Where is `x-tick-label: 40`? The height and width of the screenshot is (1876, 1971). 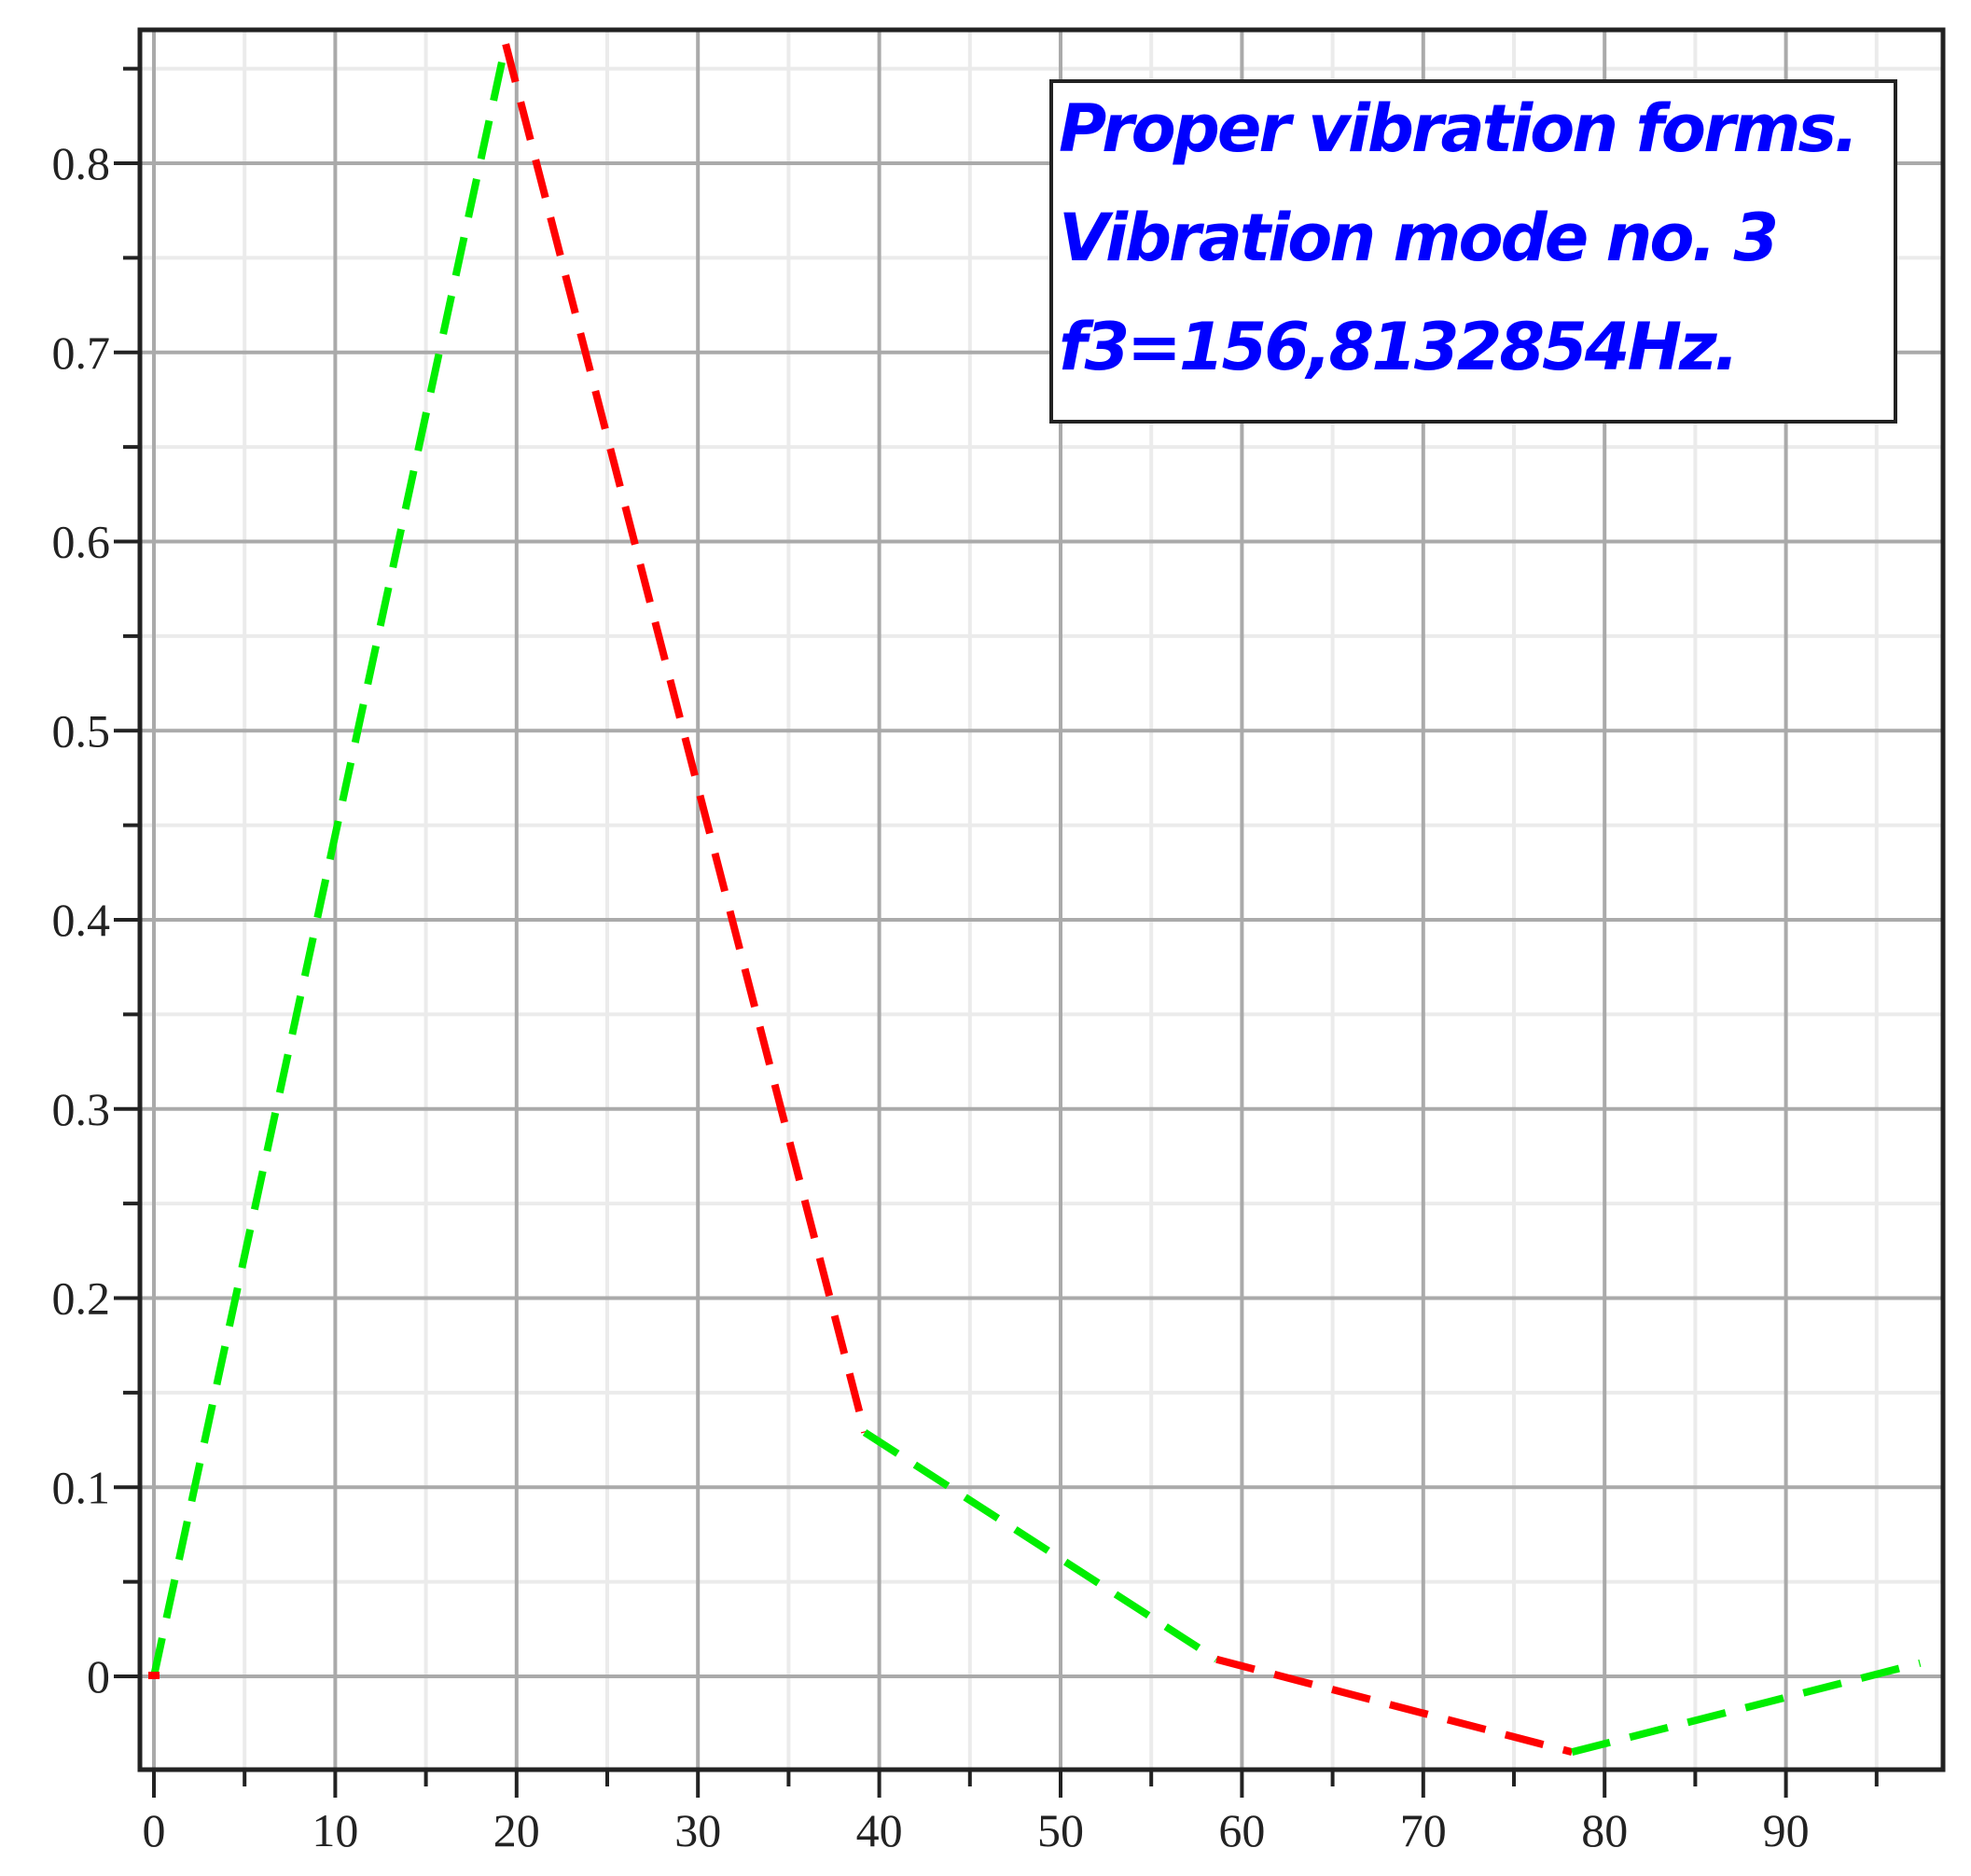
x-tick-label: 40 is located at coordinates (880, 1830).